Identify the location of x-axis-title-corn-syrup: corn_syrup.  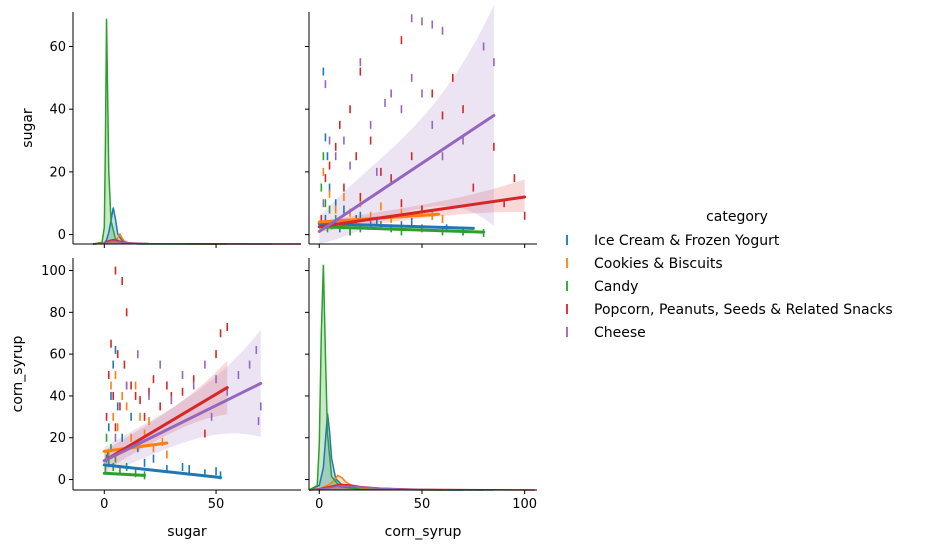
(423, 532).